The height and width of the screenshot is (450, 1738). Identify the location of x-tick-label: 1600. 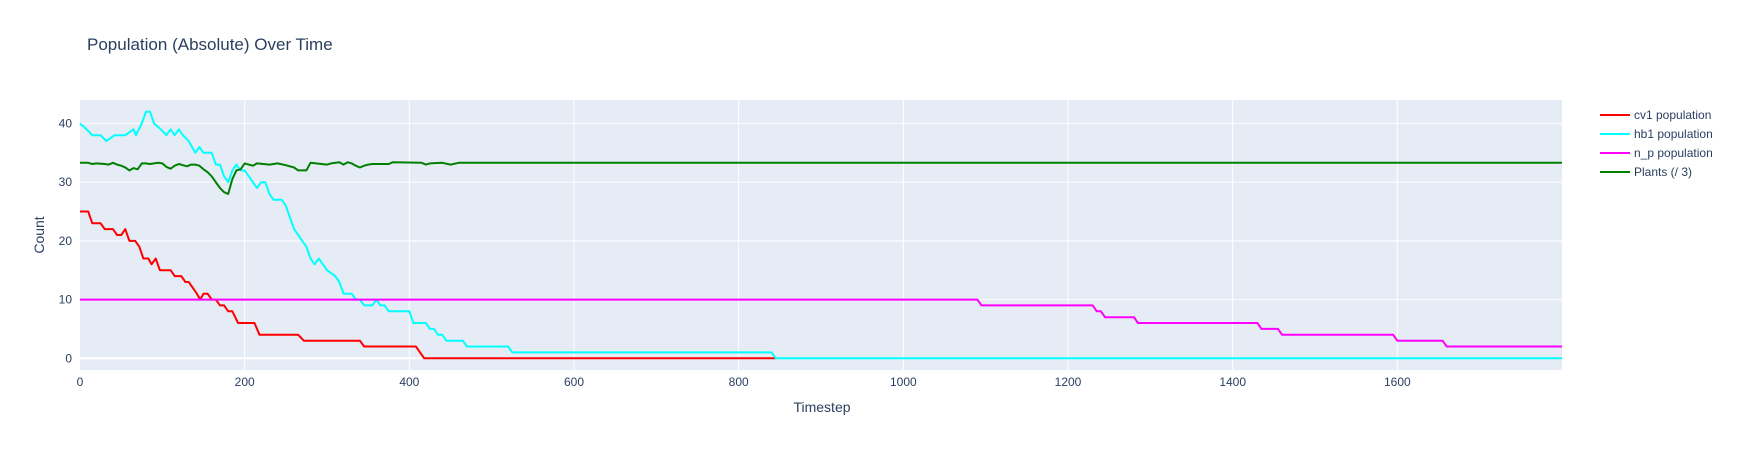
(1397, 382).